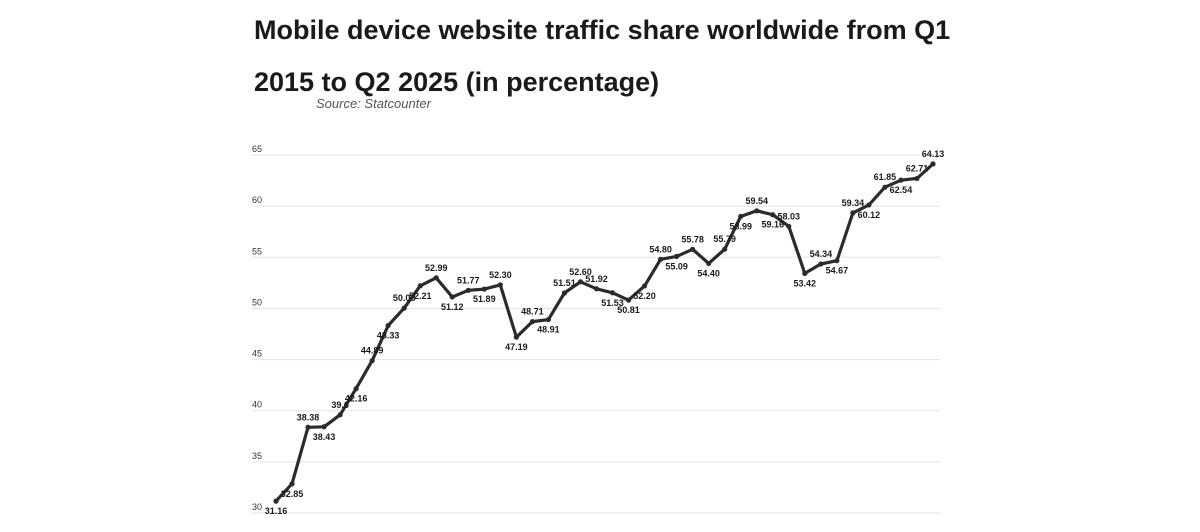  What do you see at coordinates (853, 203) in the screenshot?
I see `data-label: 59.34` at bounding box center [853, 203].